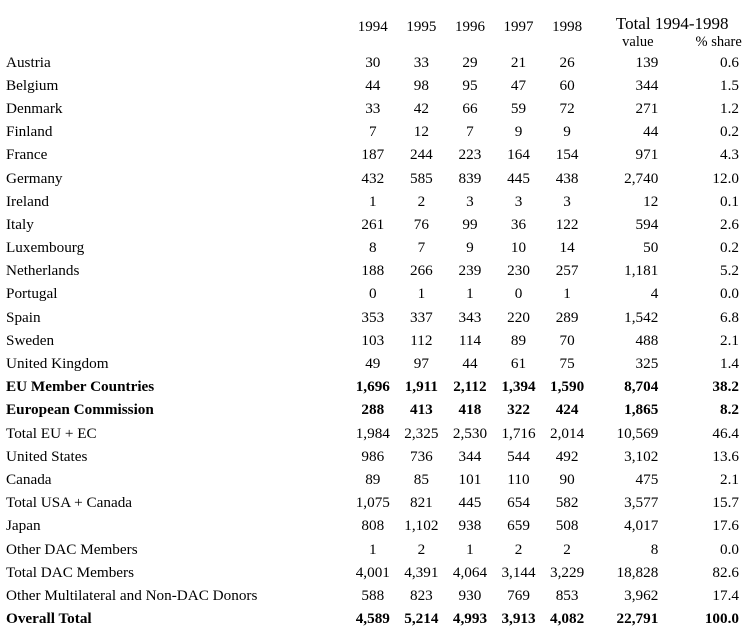 The width and height of the screenshot is (753, 631). What do you see at coordinates (34, 178) in the screenshot?
I see `row-label: Germany` at bounding box center [34, 178].